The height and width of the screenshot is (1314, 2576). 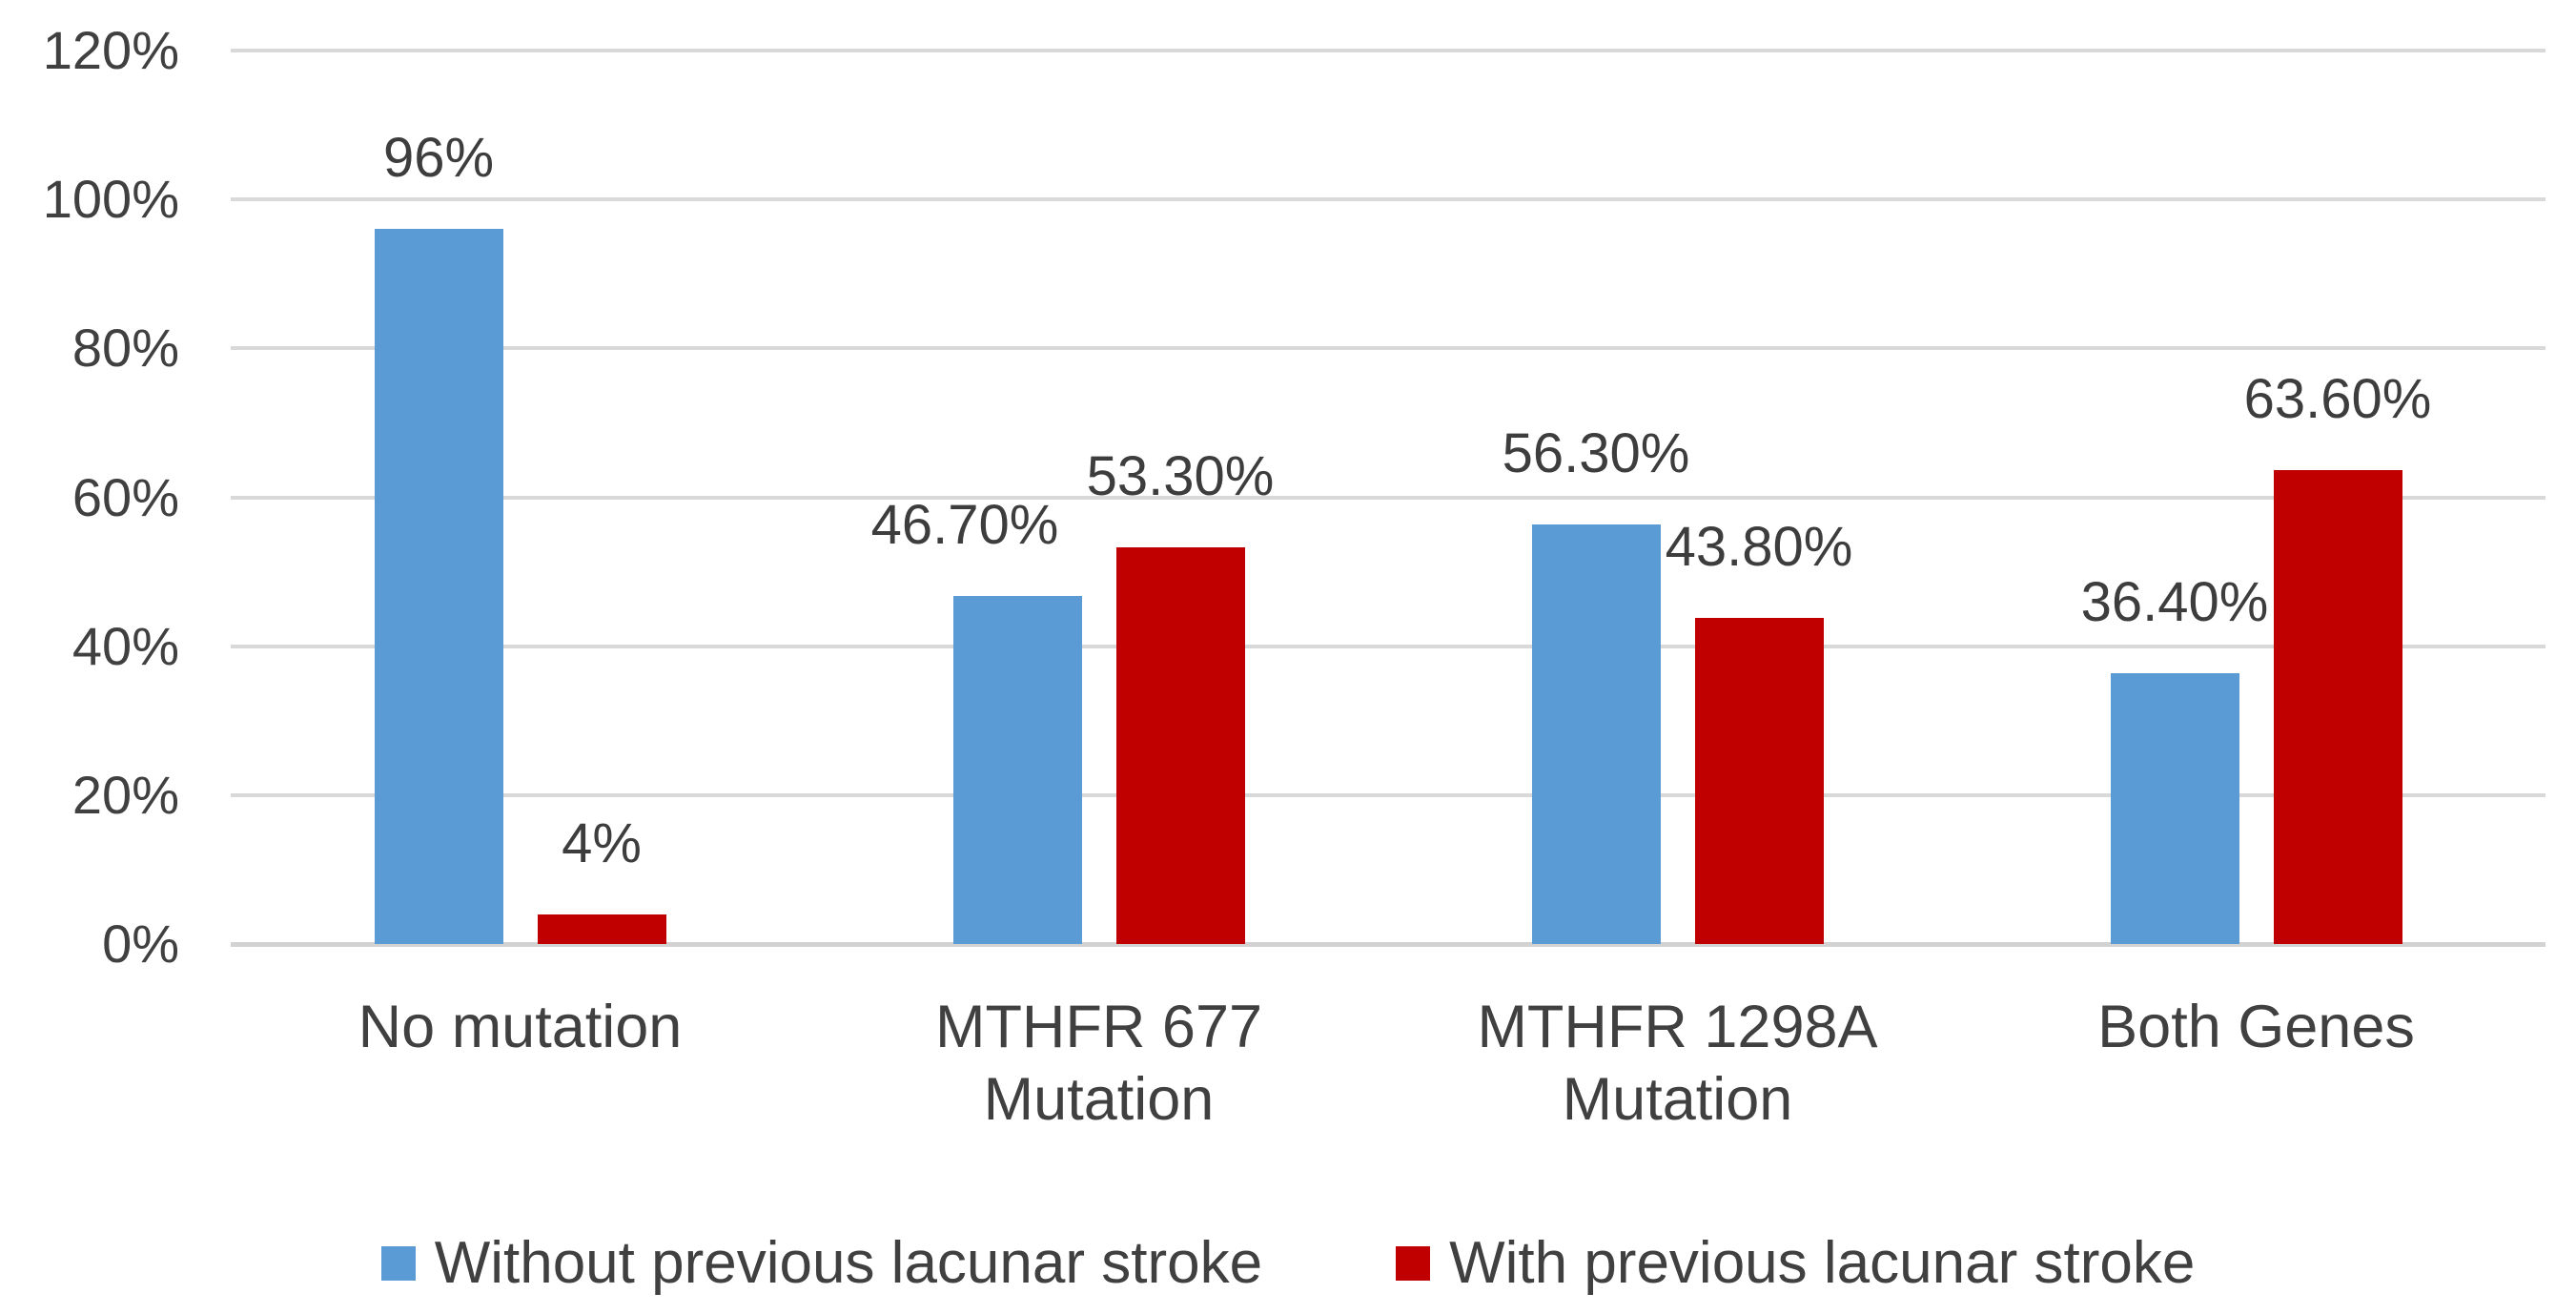 I want to click on bar-with-previous-lacunar-stroke-mthfr-1298a-mutation, so click(x=1759, y=780).